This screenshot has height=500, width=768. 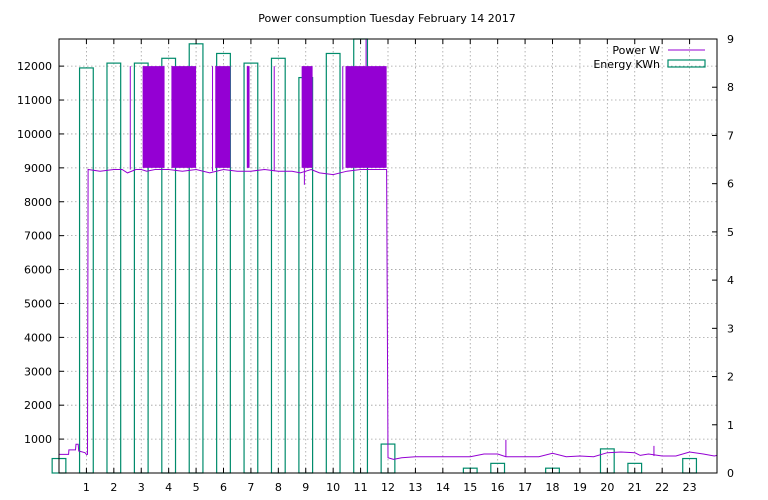 What do you see at coordinates (662, 487) in the screenshot?
I see `x-tick-label: 22` at bounding box center [662, 487].